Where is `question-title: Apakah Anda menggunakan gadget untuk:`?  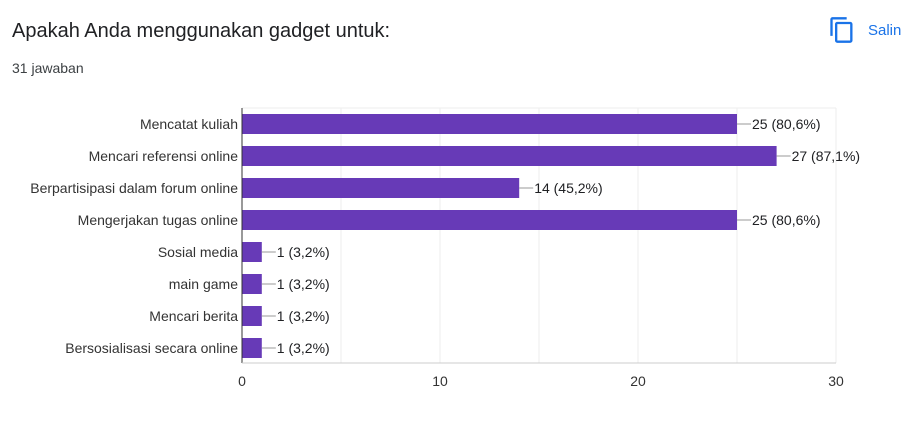
question-title: Apakah Anda menggunakan gadget untuk: is located at coordinates (201, 31).